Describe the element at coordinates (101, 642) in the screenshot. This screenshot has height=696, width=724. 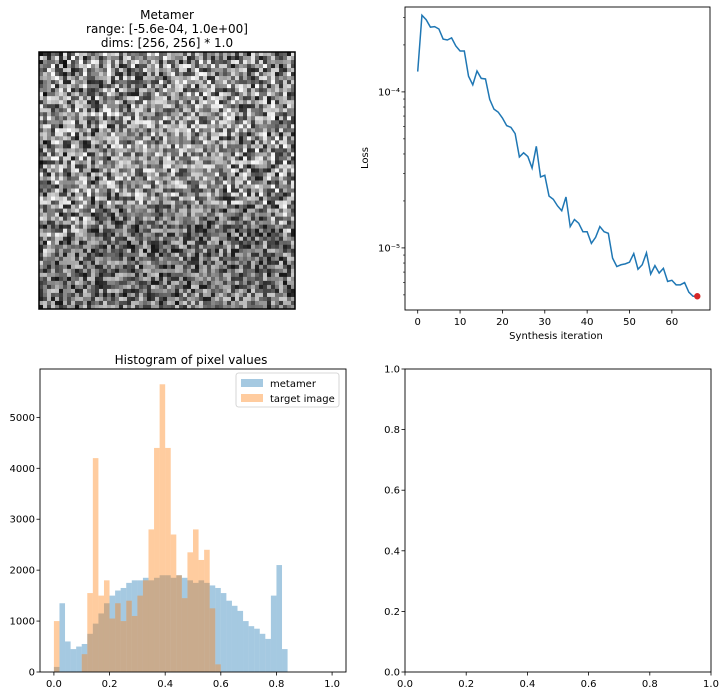
I see `histogram-bar` at that location.